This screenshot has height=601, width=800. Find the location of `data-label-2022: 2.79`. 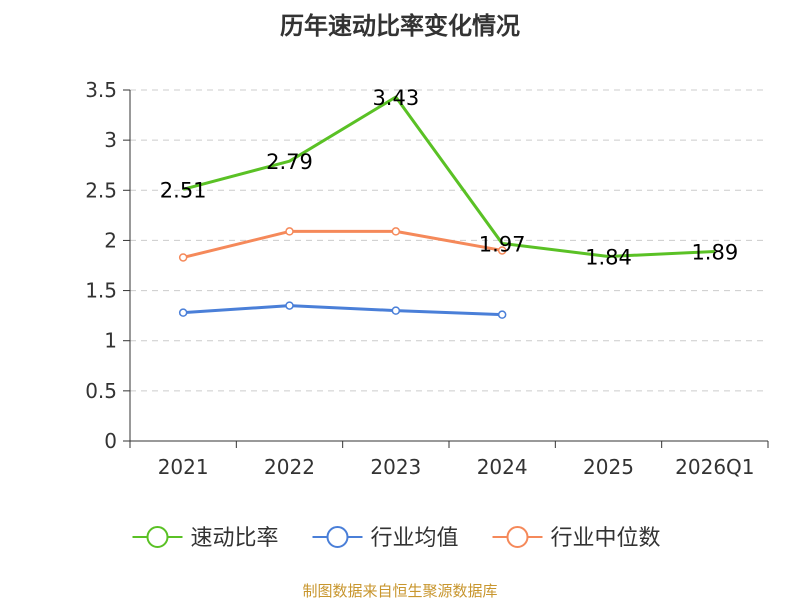

data-label-2022: 2.79 is located at coordinates (289, 162).